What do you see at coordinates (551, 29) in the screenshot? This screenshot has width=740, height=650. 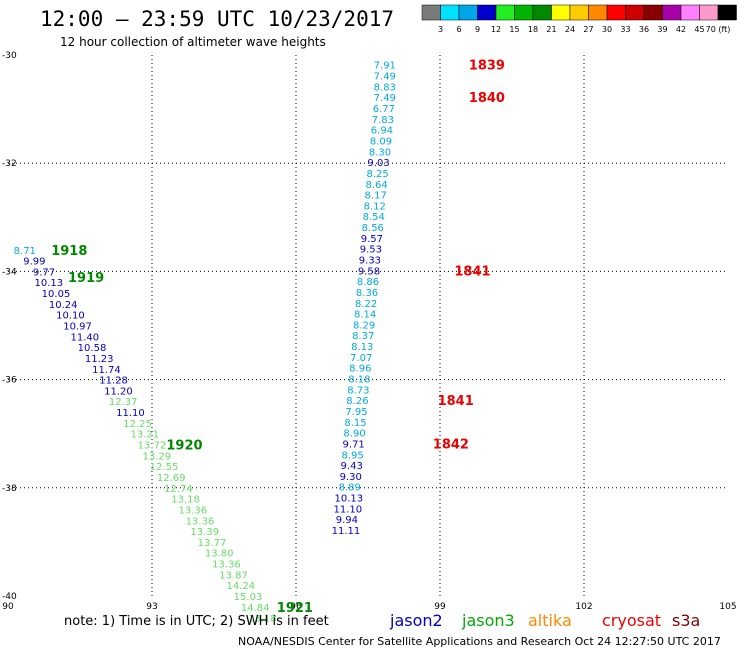 I see `scale-label: 21` at bounding box center [551, 29].